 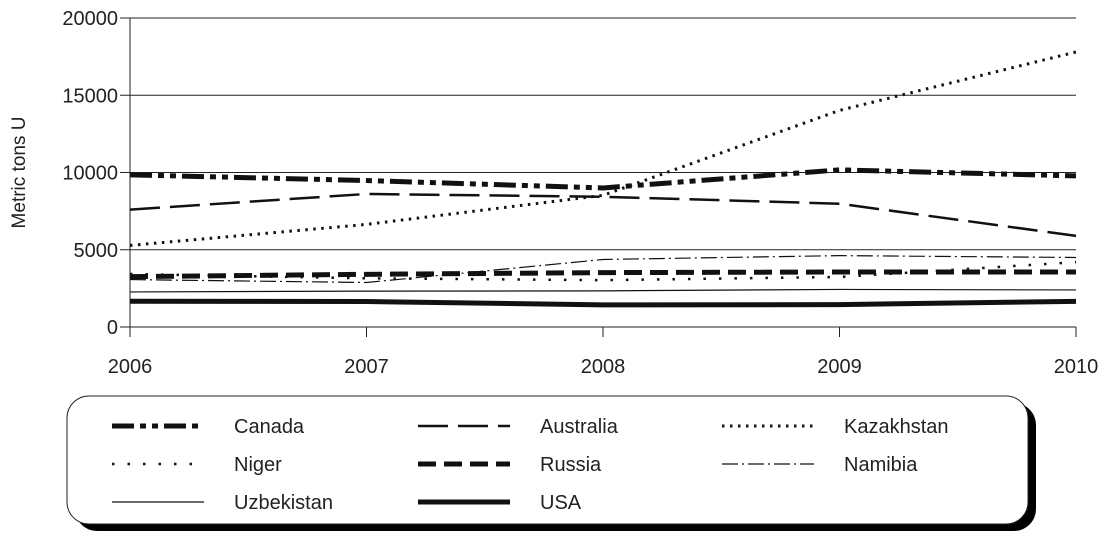 What do you see at coordinates (839, 367) in the screenshot?
I see `x-tick-label: 2009` at bounding box center [839, 367].